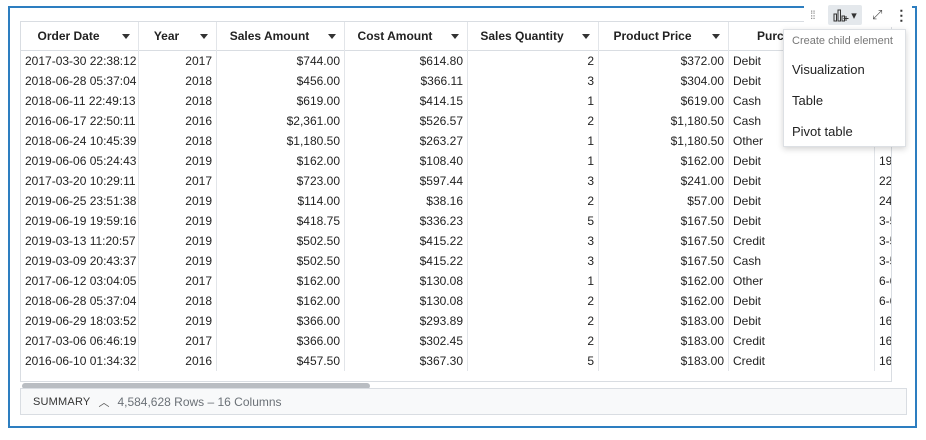 The width and height of the screenshot is (926, 440). What do you see at coordinates (885, 161) in the screenshot?
I see `table-cell: 19` at bounding box center [885, 161].